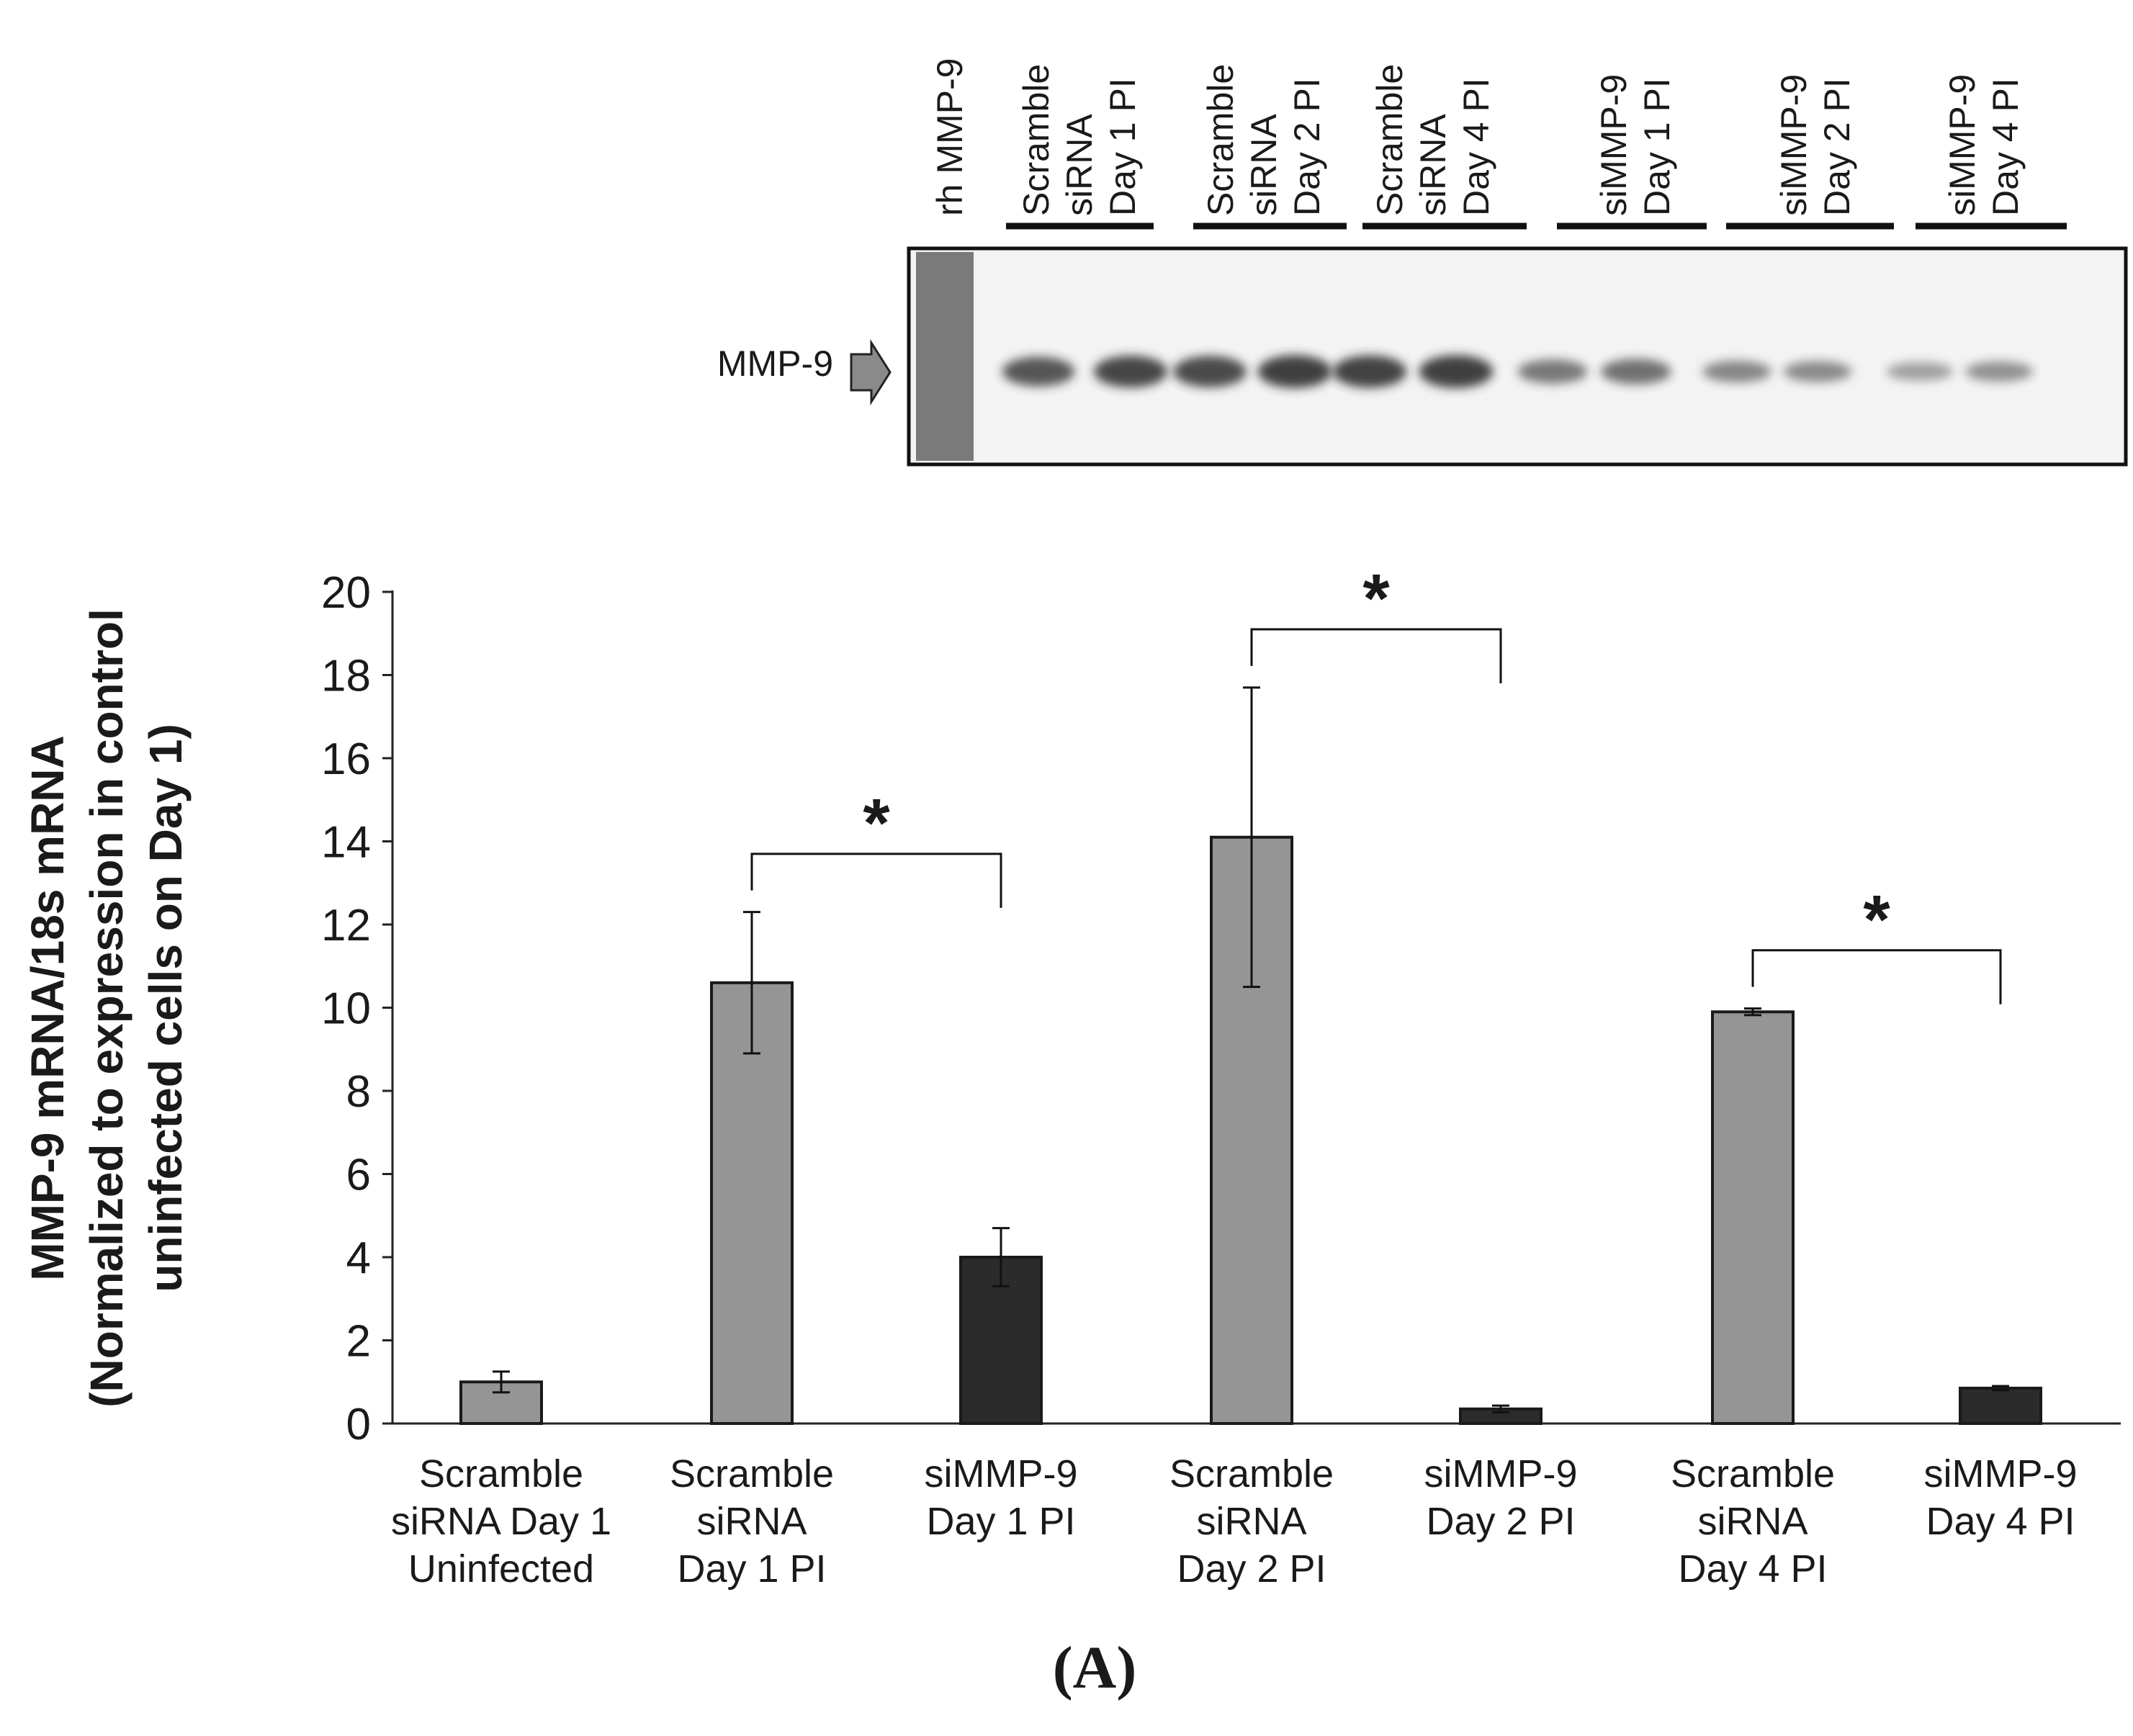 The height and width of the screenshot is (1736, 2133). Describe the element at coordinates (950, 137) in the screenshot. I see `lane-label: rh MMP-9` at that location.